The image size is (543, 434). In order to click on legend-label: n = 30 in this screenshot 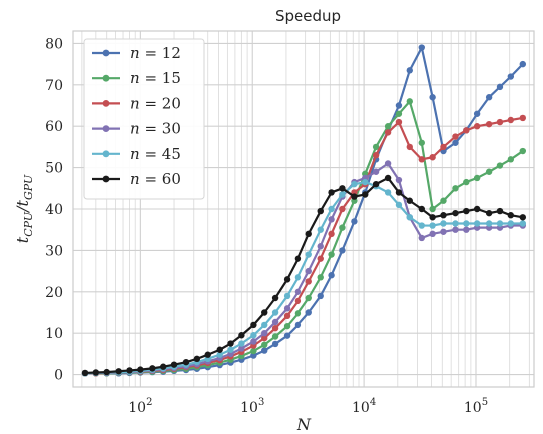, I will do `click(155, 129)`.